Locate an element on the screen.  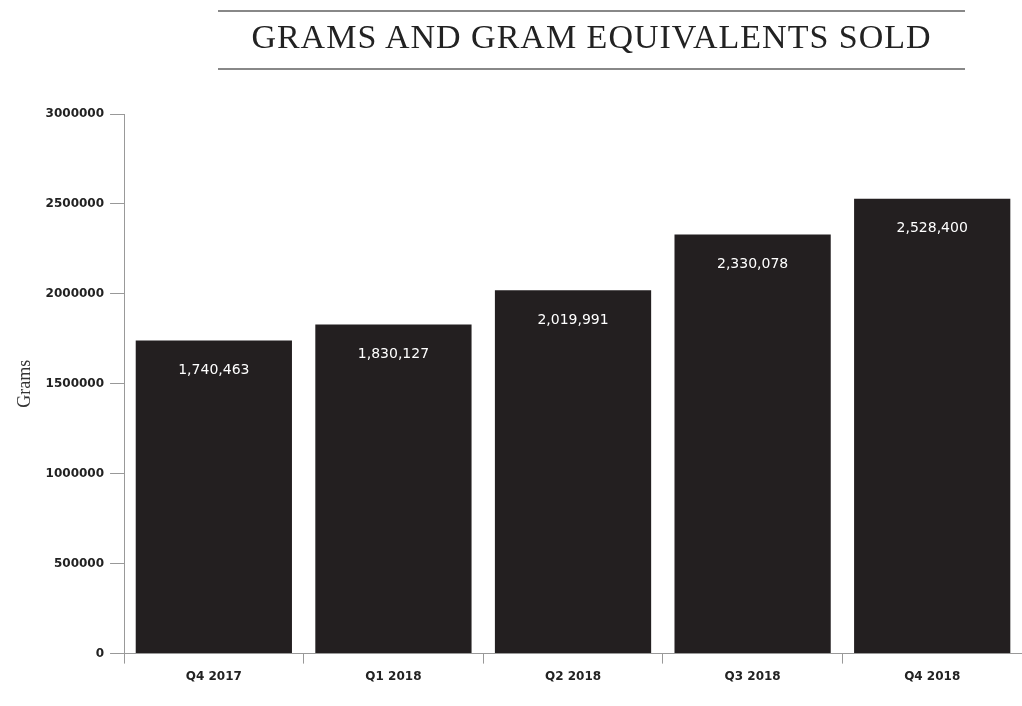
data-label: 2,528,400 is located at coordinates (932, 227).